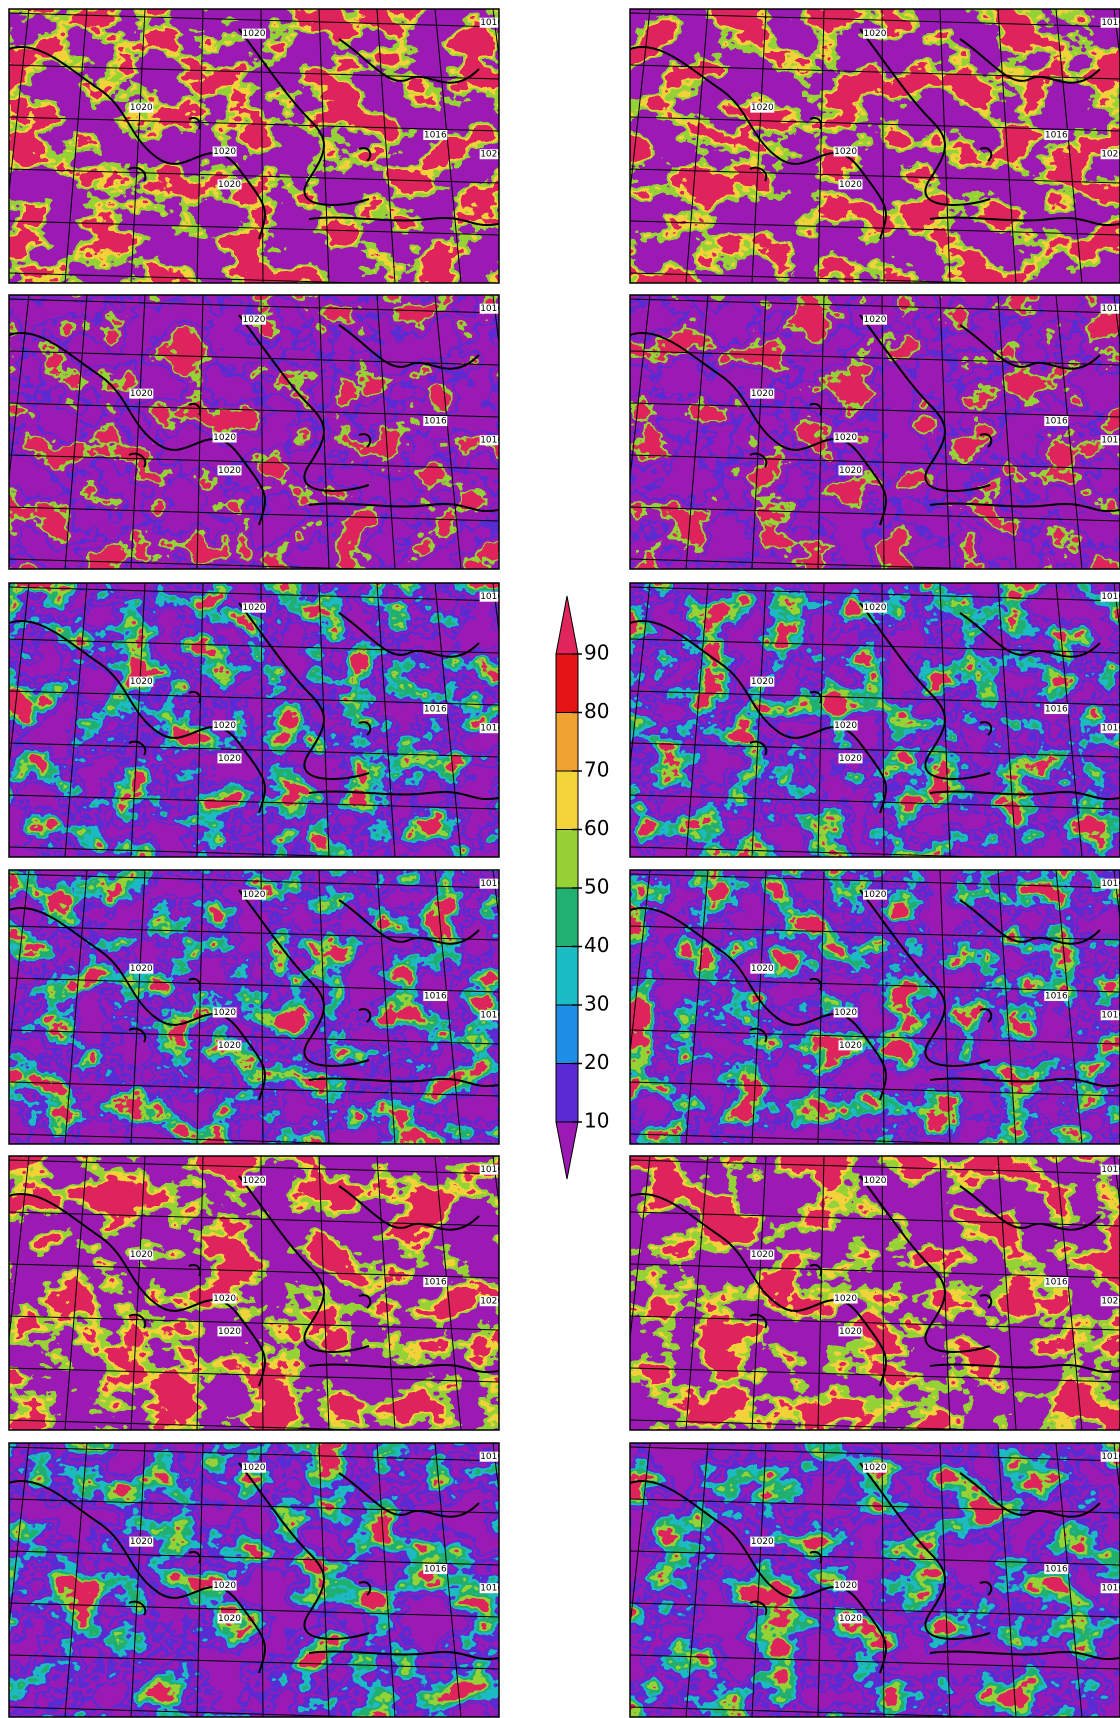 The height and width of the screenshot is (1718, 1120). I want to click on colorbar-label: 20, so click(596, 1062).